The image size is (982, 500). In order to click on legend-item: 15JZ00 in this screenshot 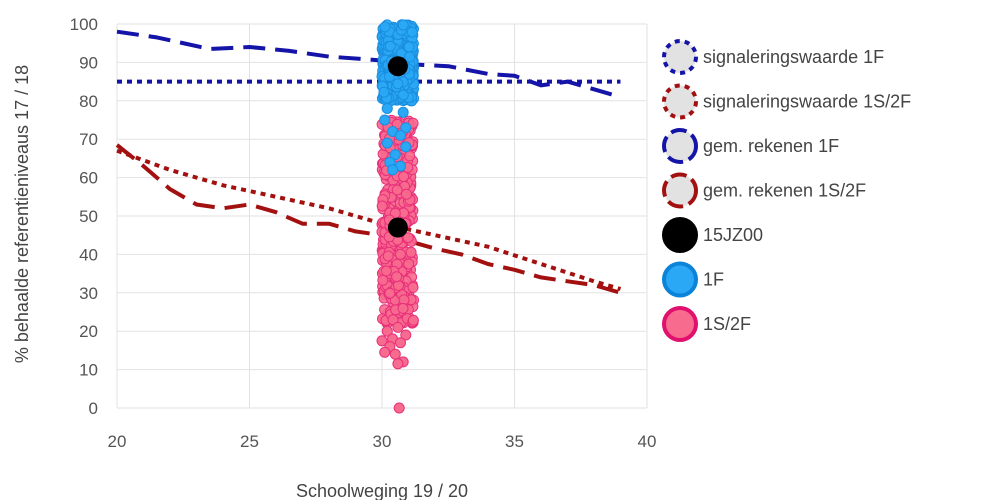, I will do `click(712, 235)`.